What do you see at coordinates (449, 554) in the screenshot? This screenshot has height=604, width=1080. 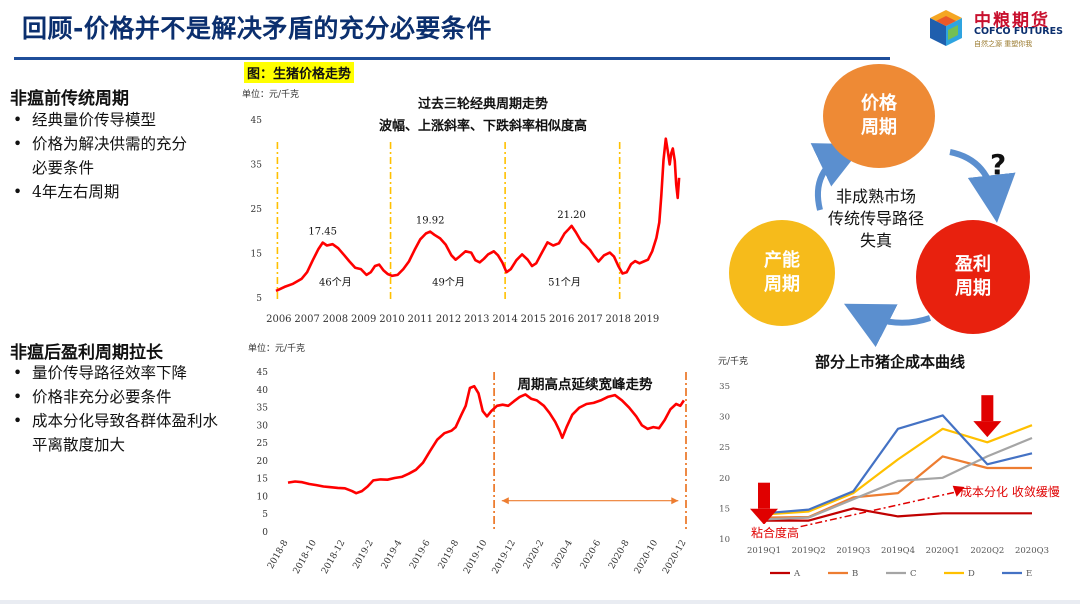 I see `x-tick-label: 2019-8` at bounding box center [449, 554].